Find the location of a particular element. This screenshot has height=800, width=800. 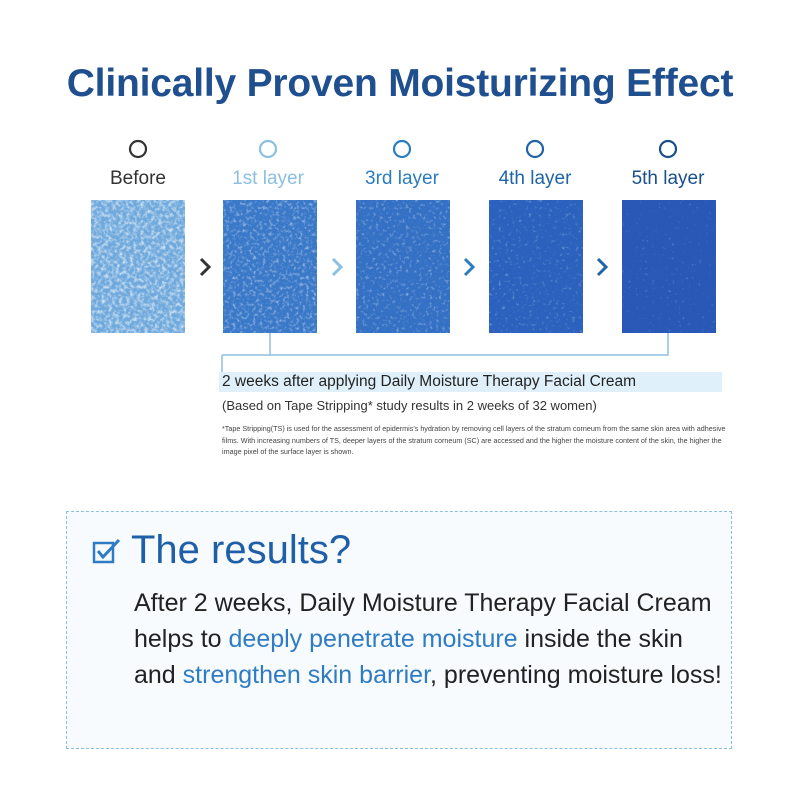

timeline-marker-5th is located at coordinates (668, 149).